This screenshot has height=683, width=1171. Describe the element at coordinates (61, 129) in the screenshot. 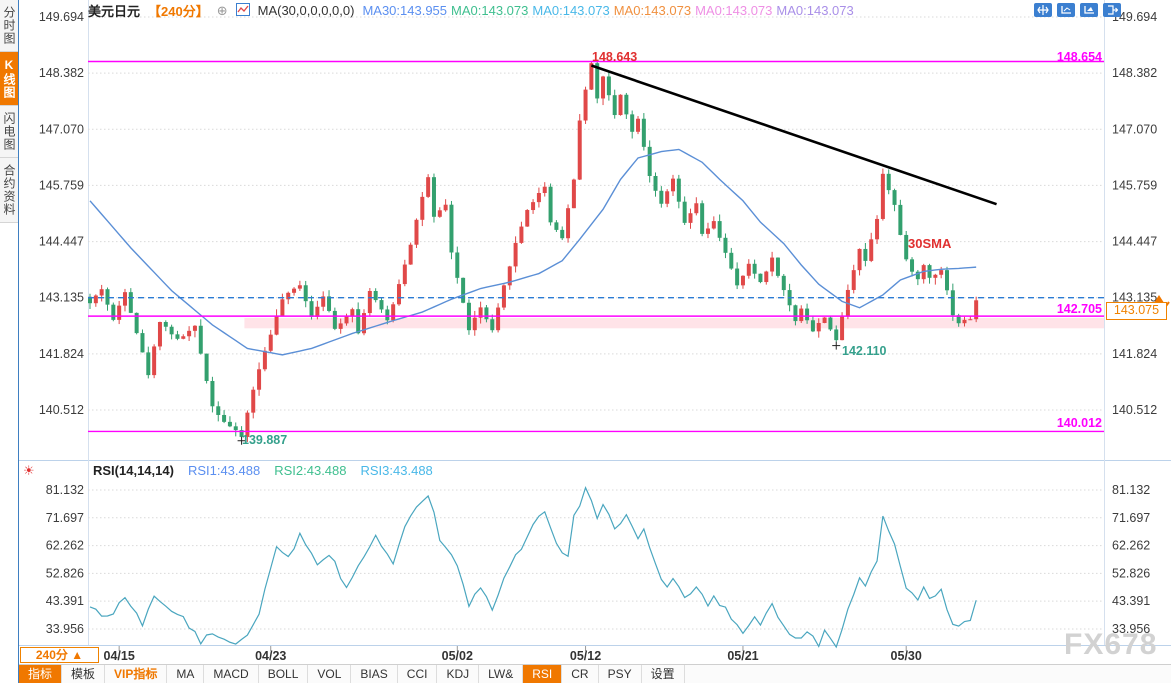

I see `svg-text: 147.070` at that location.